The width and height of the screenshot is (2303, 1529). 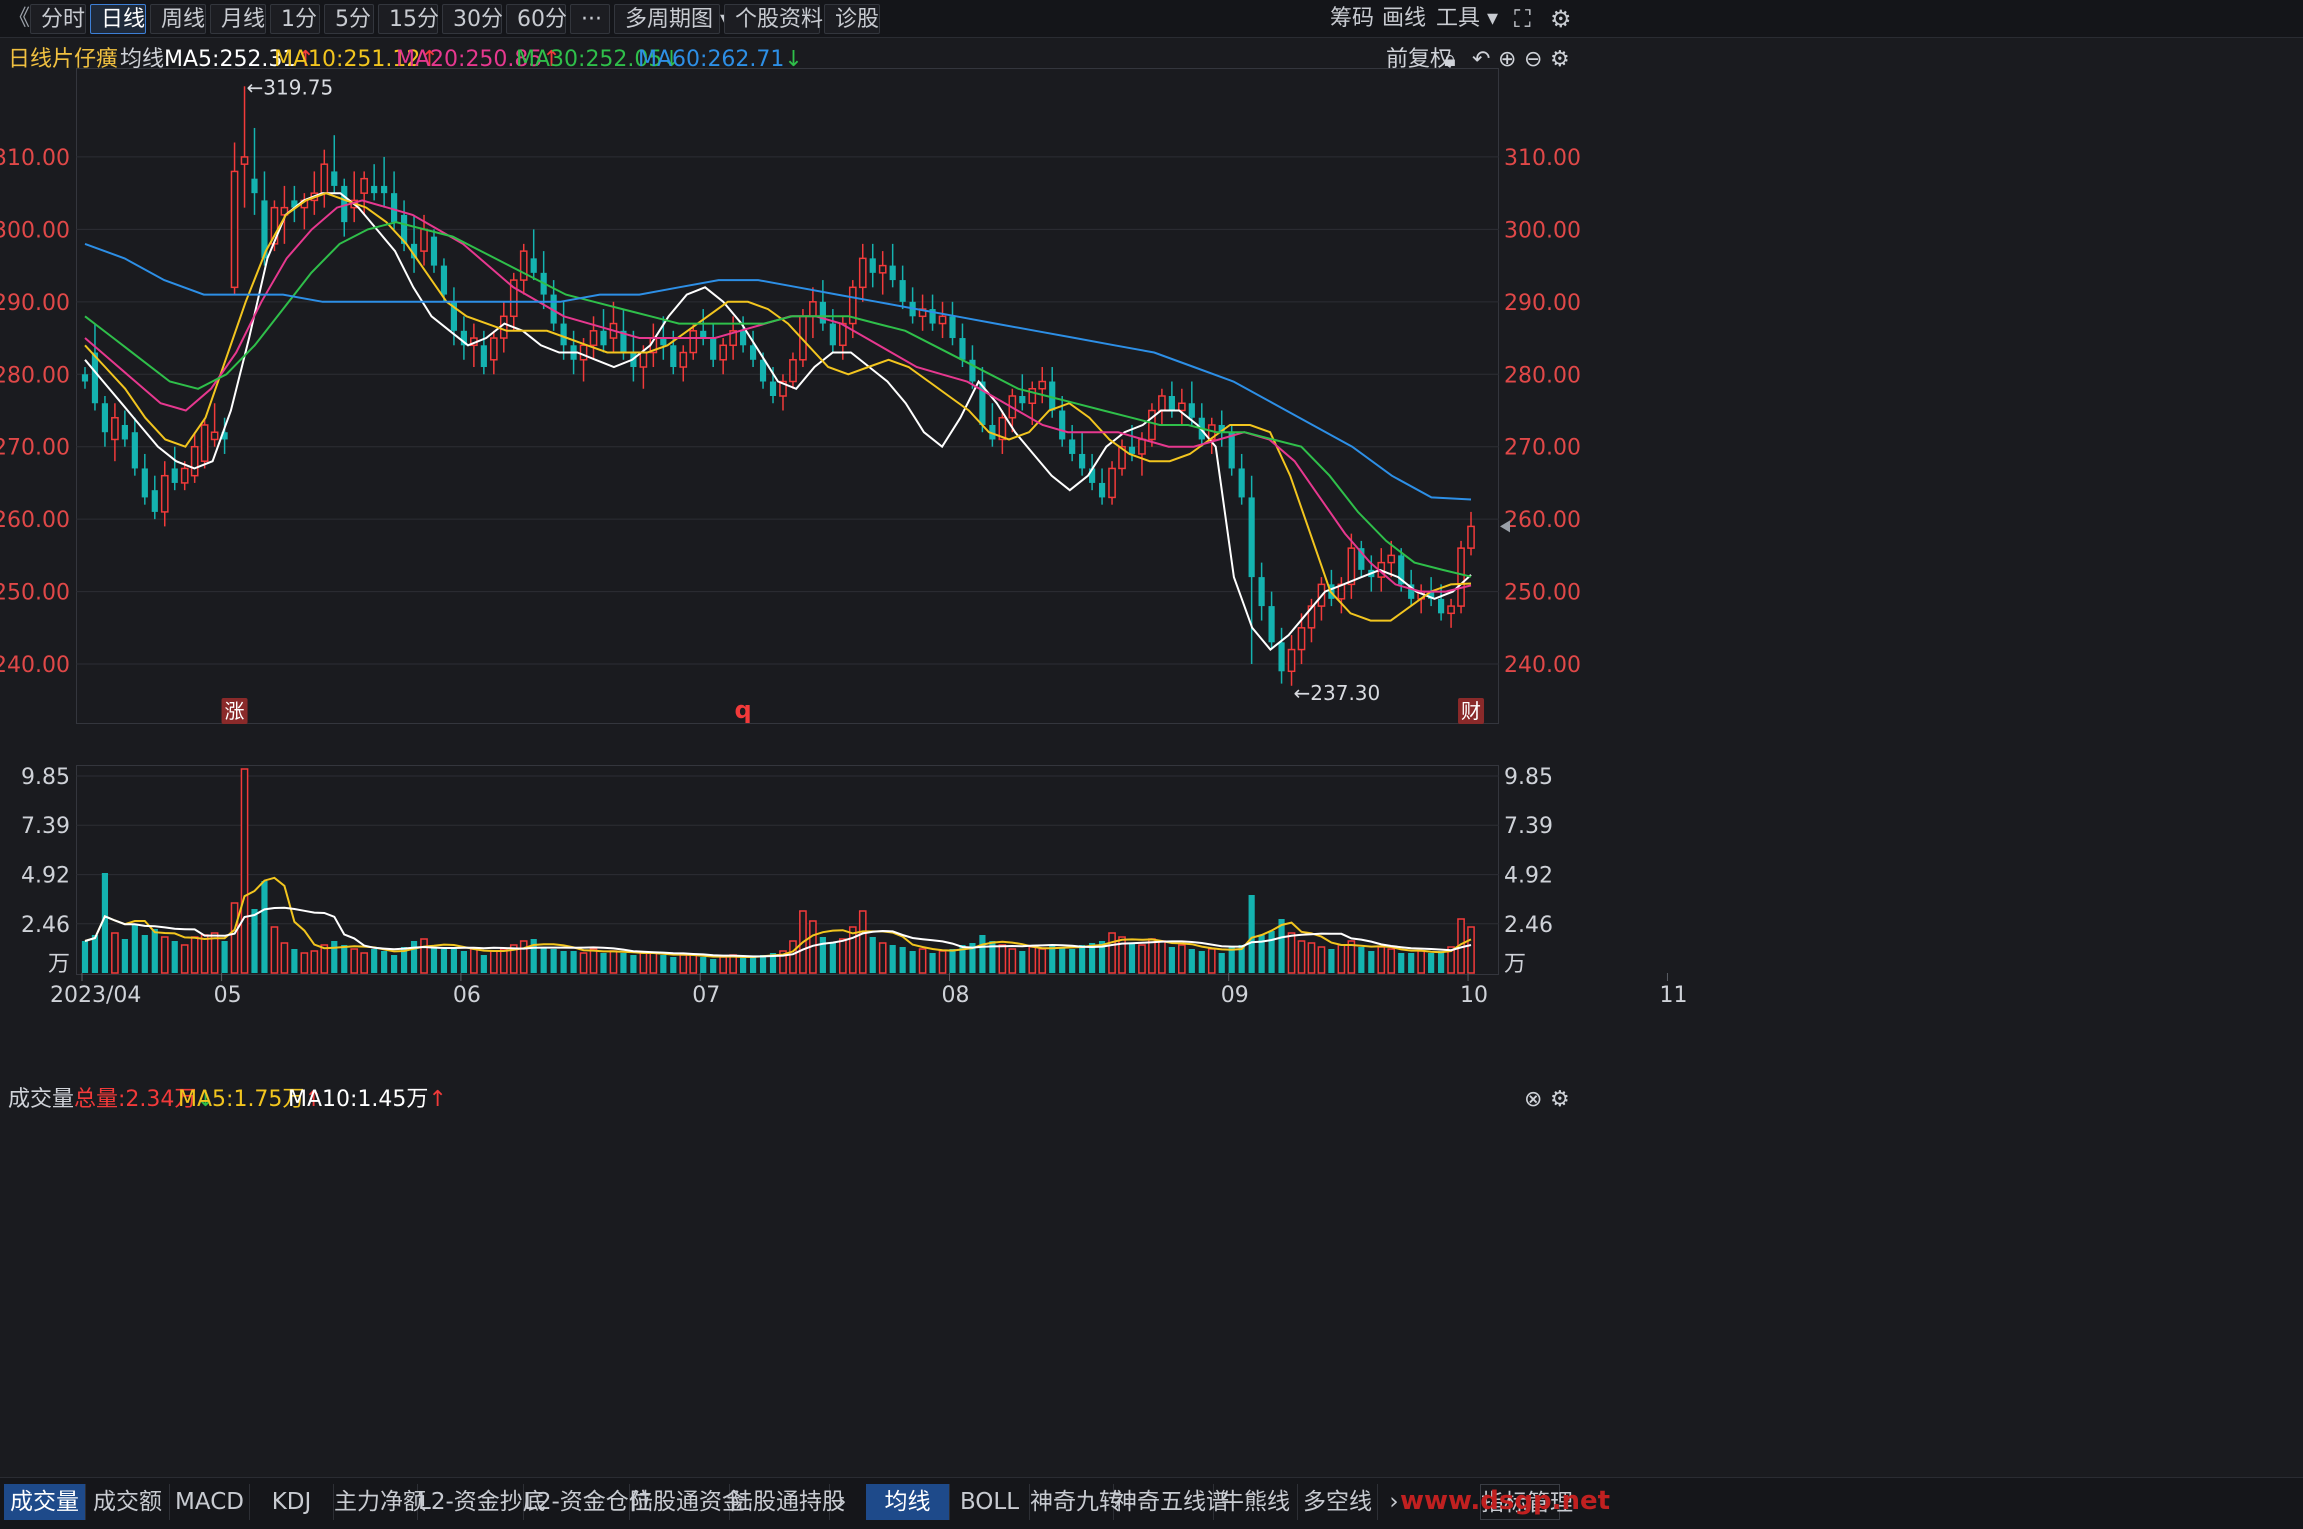 I want to click on tab-60min: 60分, so click(x=536, y=19).